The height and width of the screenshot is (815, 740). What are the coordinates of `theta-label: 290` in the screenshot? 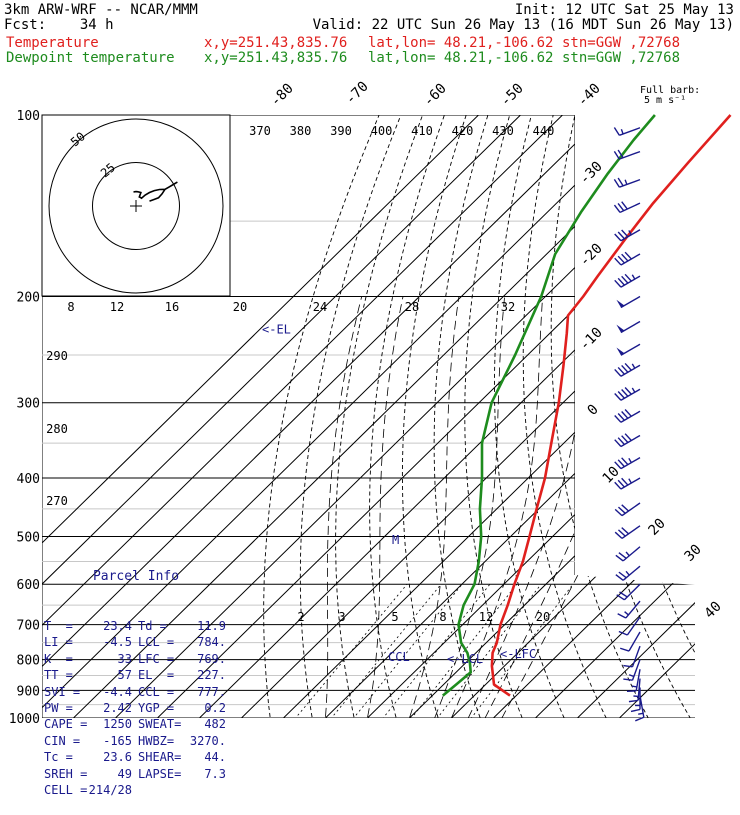 It's located at (57, 356).